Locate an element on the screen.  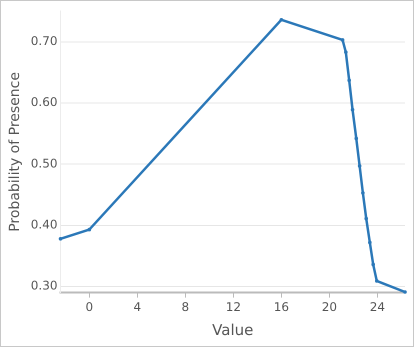
x-tick-label: 20 is located at coordinates (330, 307).